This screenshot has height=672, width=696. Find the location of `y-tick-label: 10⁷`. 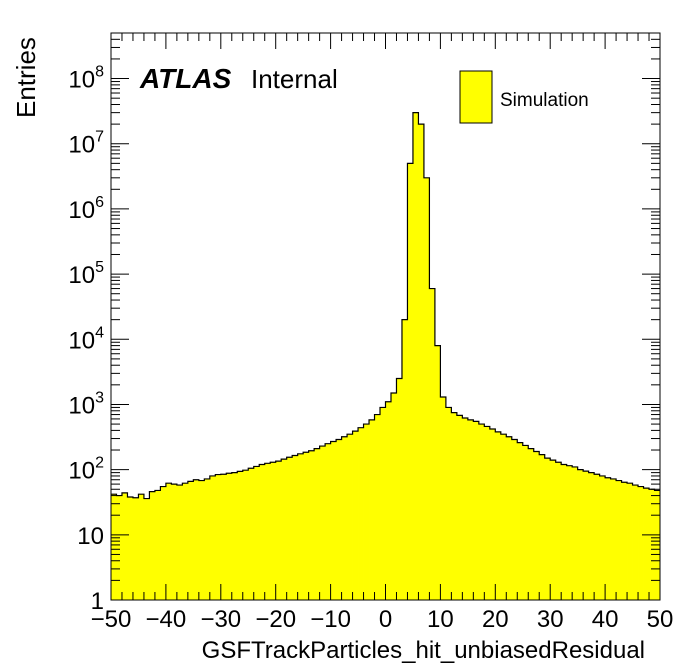

y-tick-label: 10⁷ is located at coordinates (86, 144).